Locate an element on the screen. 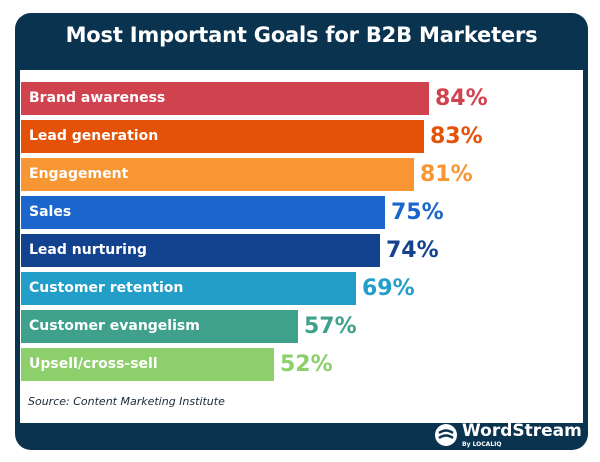  bar-label: Customer evangelism is located at coordinates (114, 326).